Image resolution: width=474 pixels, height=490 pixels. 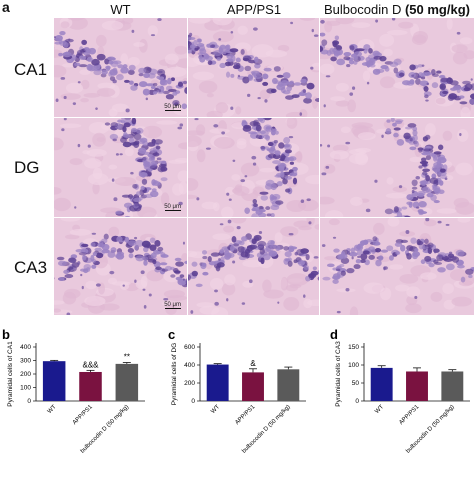 I want to click on micrograph-ca3-bulbocodin, so click(x=397, y=266).